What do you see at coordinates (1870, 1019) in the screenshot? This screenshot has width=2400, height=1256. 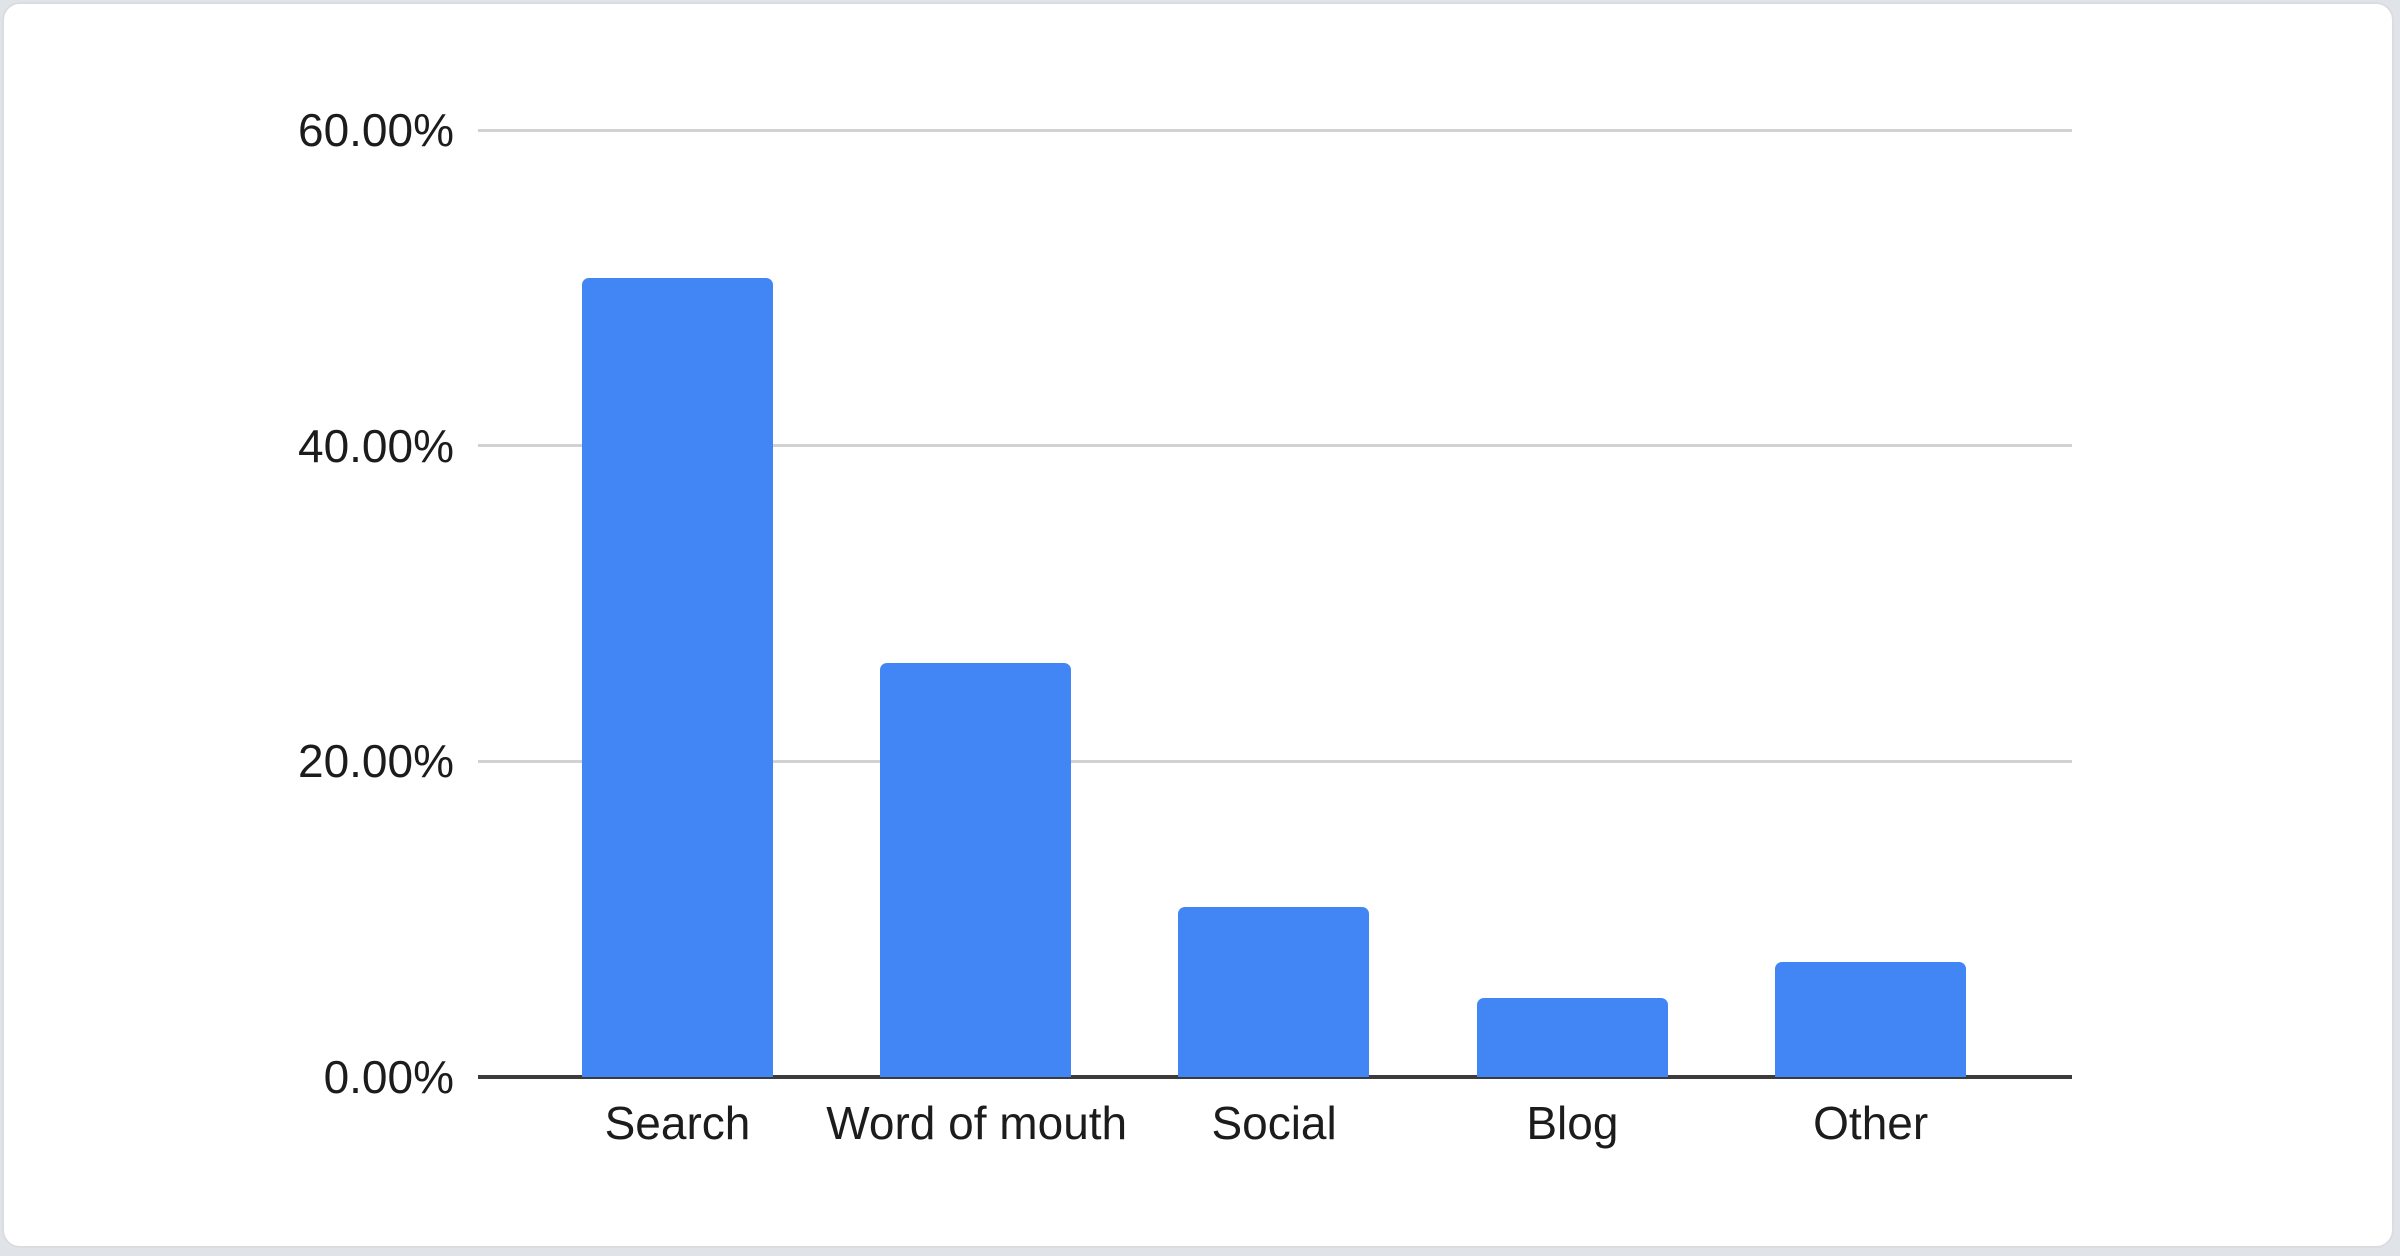 I see `bar-other` at bounding box center [1870, 1019].